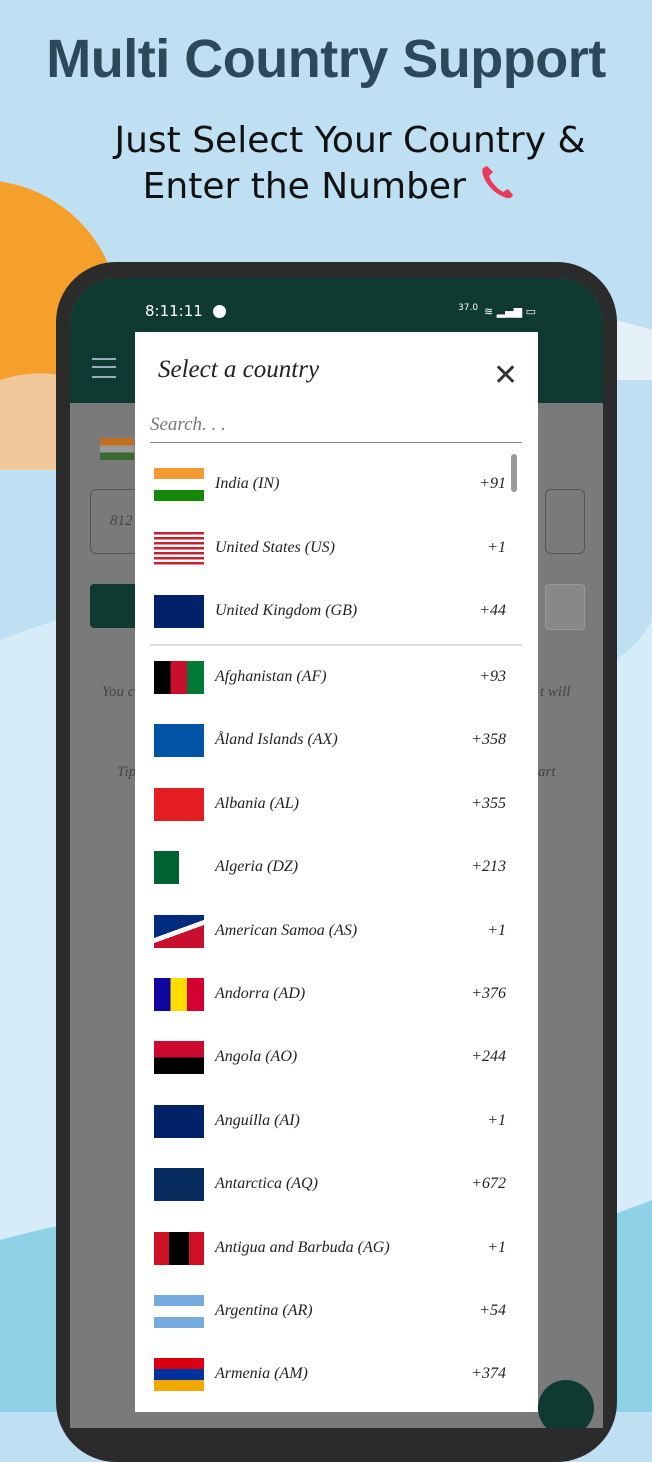 The width and height of the screenshot is (652, 1462). Describe the element at coordinates (276, 740) in the screenshot. I see `country-name: Åland Islands (AX)` at that location.